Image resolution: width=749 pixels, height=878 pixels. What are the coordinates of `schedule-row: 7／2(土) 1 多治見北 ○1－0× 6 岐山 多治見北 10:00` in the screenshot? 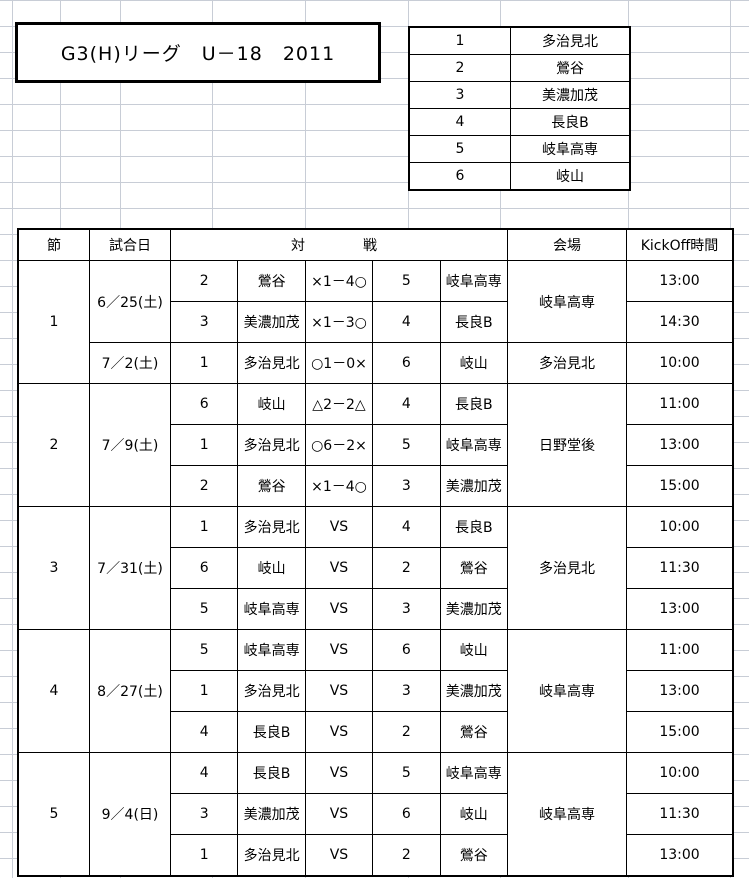 It's located at (376, 363).